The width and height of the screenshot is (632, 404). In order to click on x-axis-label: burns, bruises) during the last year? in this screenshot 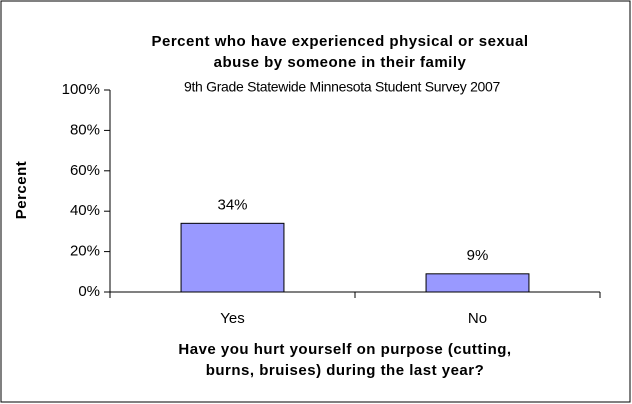, I will do `click(345, 370)`.